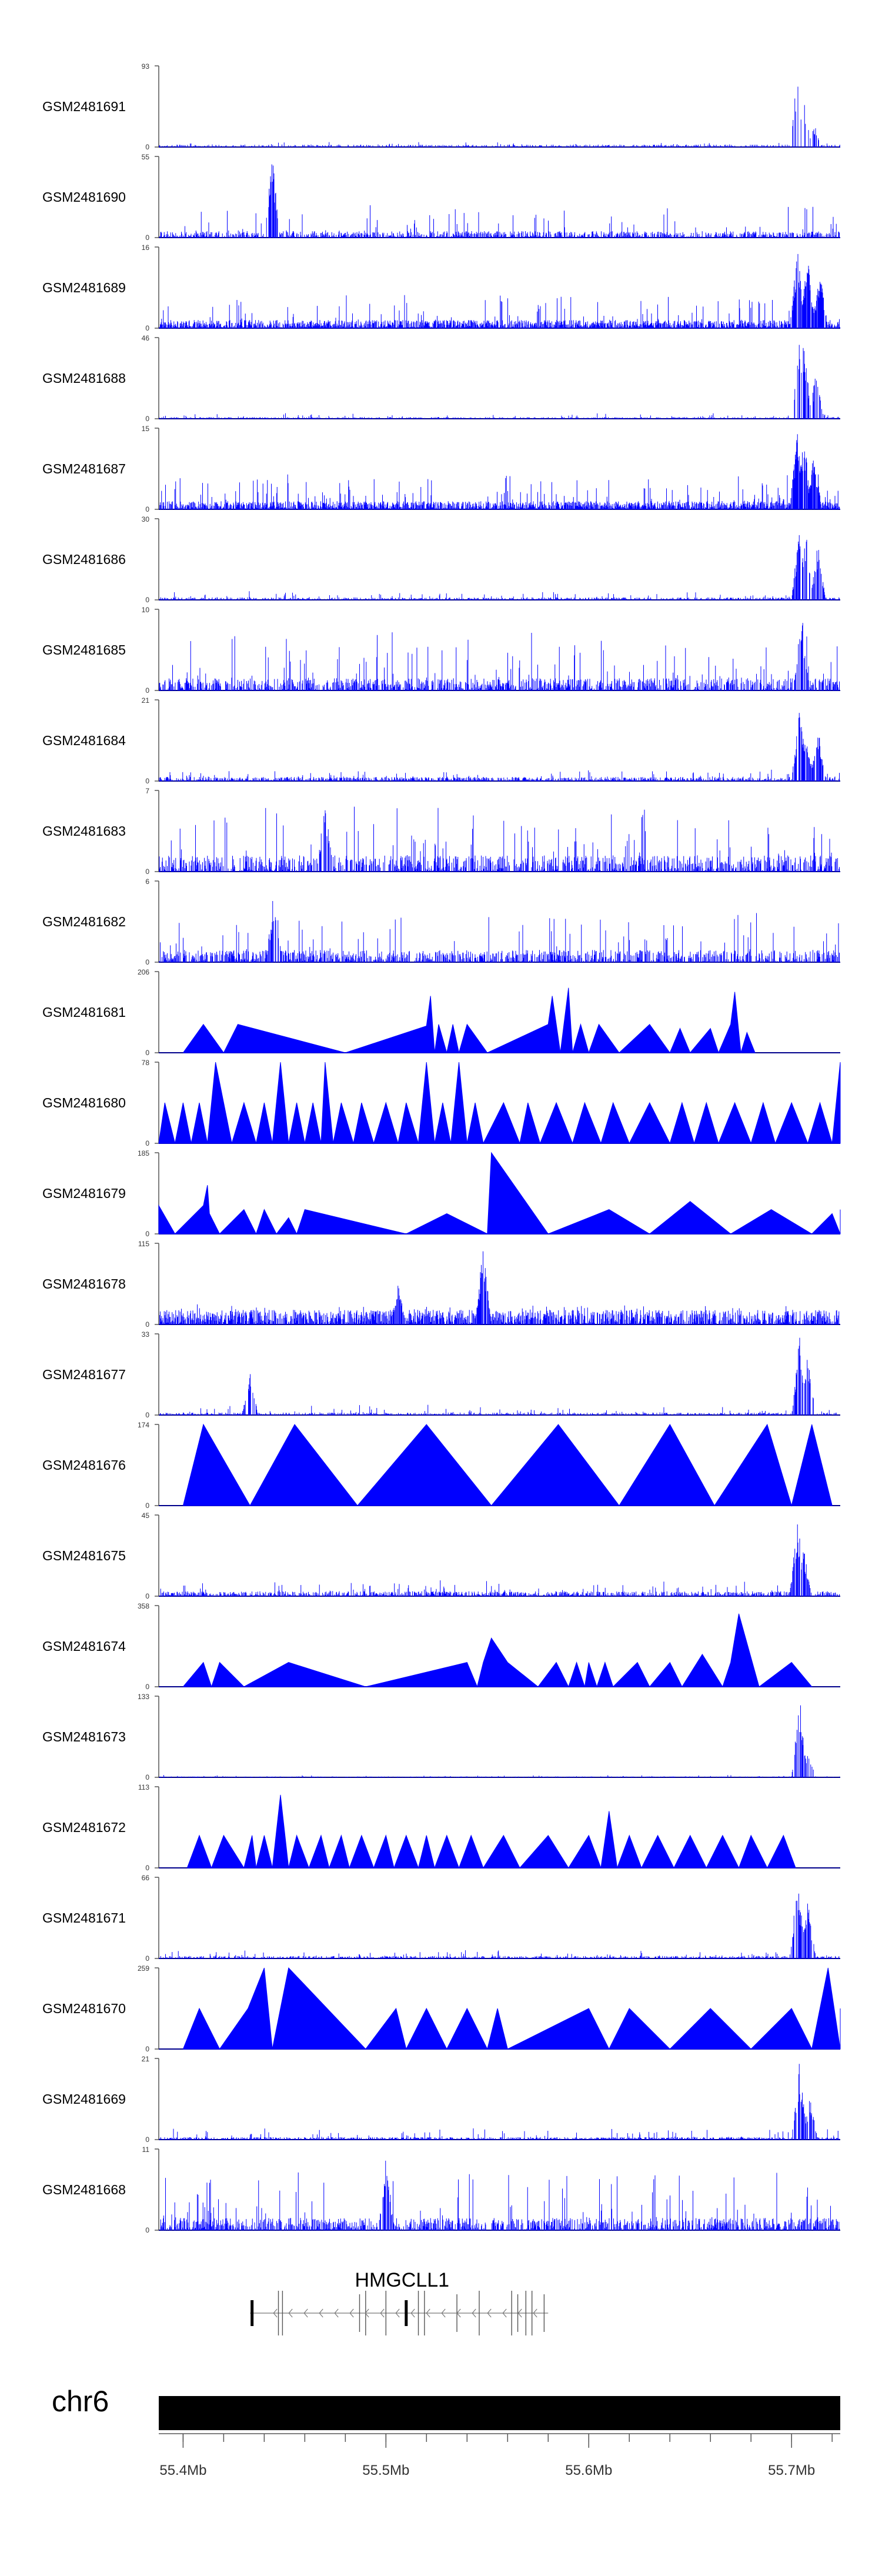  Describe the element at coordinates (146, 2149) in the screenshot. I see `track-ymax-label: 11` at that location.